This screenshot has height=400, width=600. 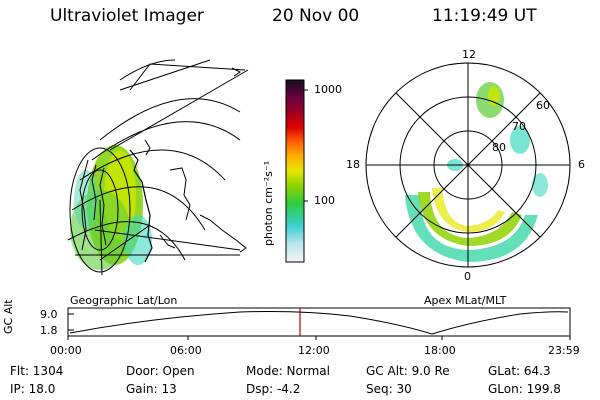 What do you see at coordinates (314, 350) in the screenshot?
I see `altitude-xtick-1200: 12:00` at bounding box center [314, 350].